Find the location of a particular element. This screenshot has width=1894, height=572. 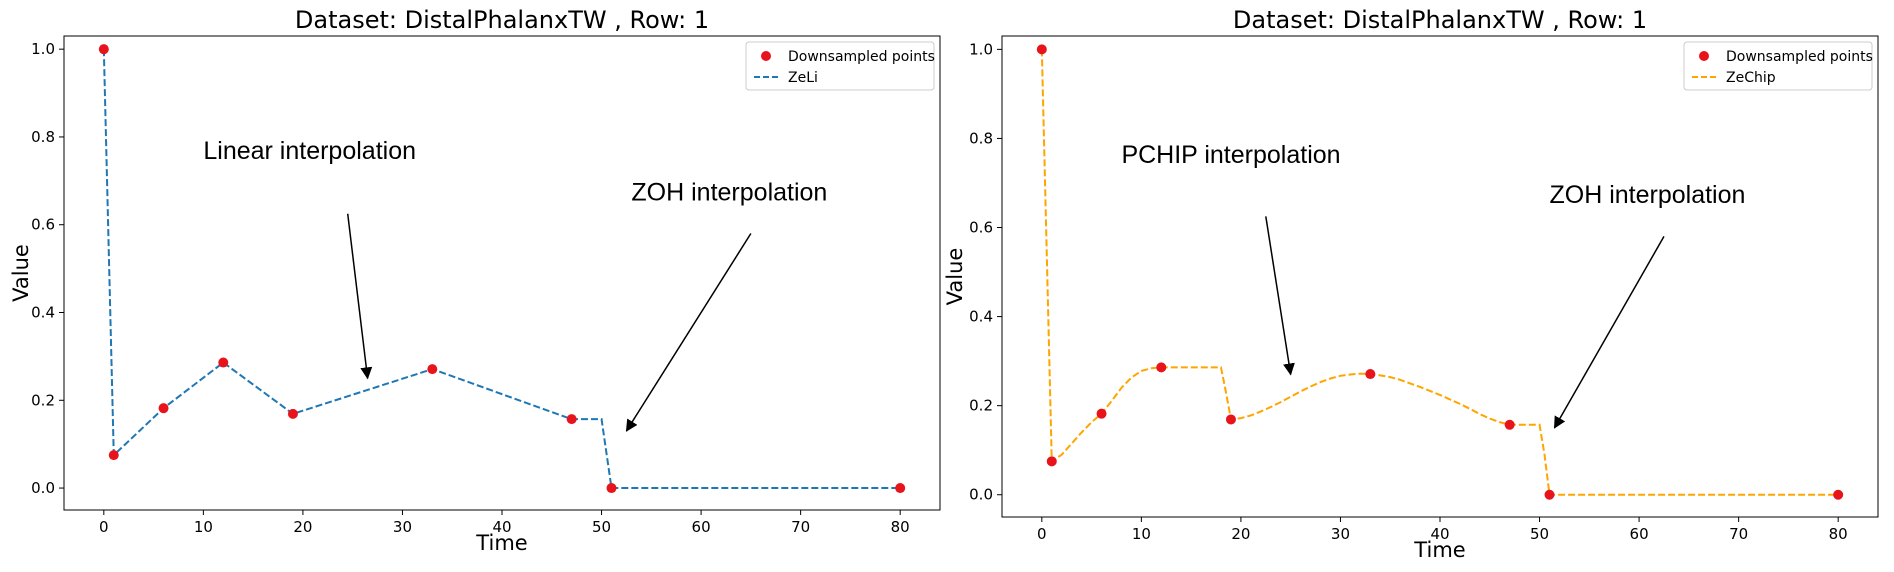

right-y-tick-label: 0.6 is located at coordinates (981, 228).